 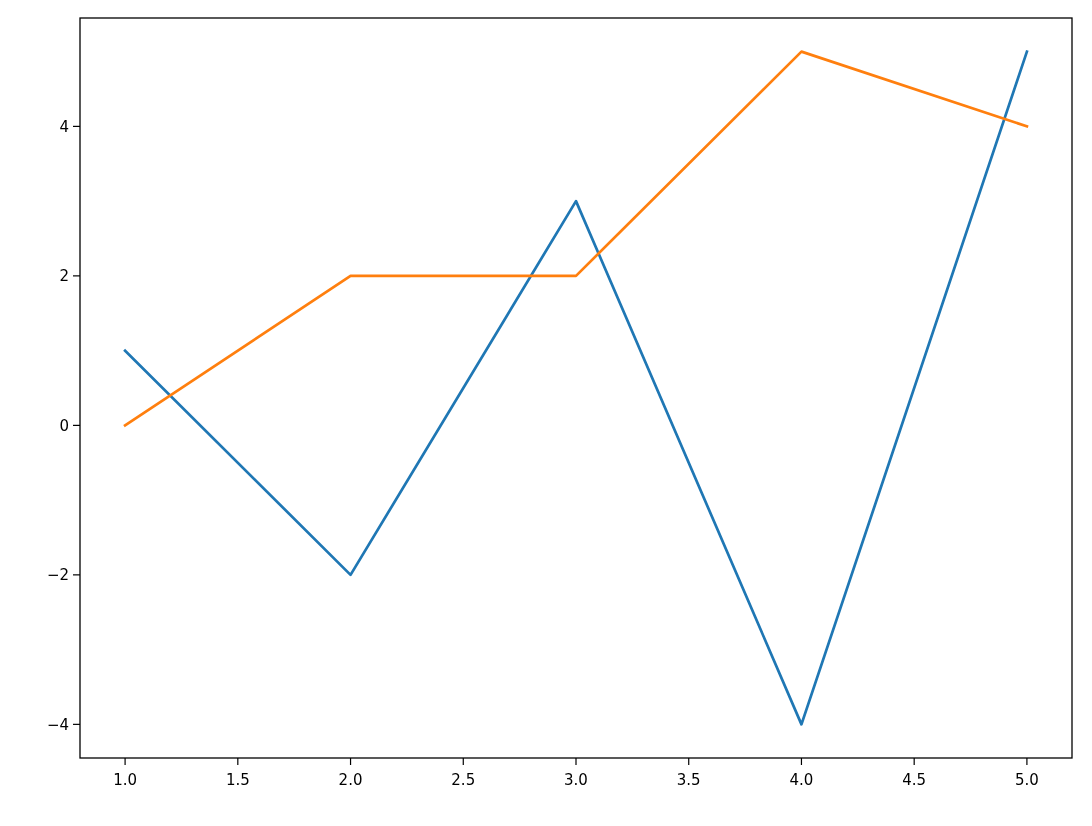 I want to click on x-tick-label: 3.0, so click(x=576, y=780).